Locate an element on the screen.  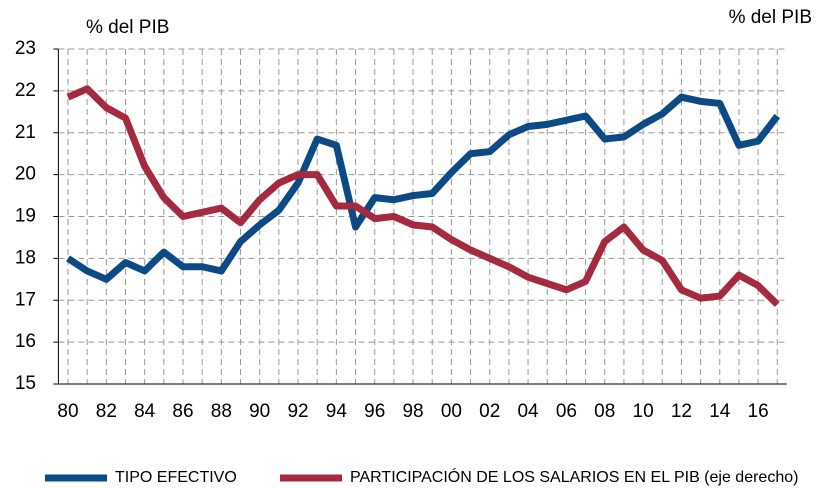
x-tick-label: 08 is located at coordinates (604, 411).